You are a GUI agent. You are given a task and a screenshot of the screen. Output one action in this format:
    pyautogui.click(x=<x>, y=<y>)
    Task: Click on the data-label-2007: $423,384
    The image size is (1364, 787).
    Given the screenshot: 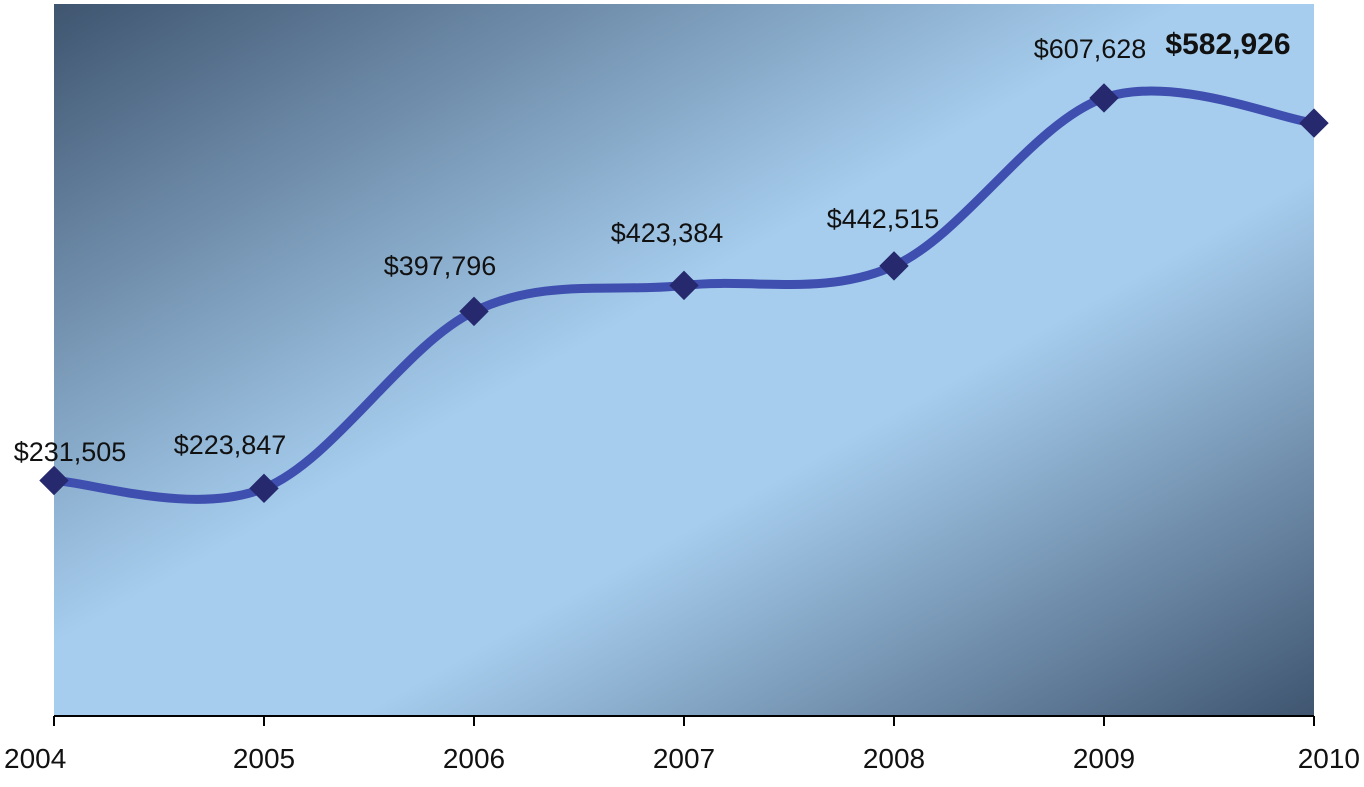 What is the action you would take?
    pyautogui.click(x=667, y=233)
    